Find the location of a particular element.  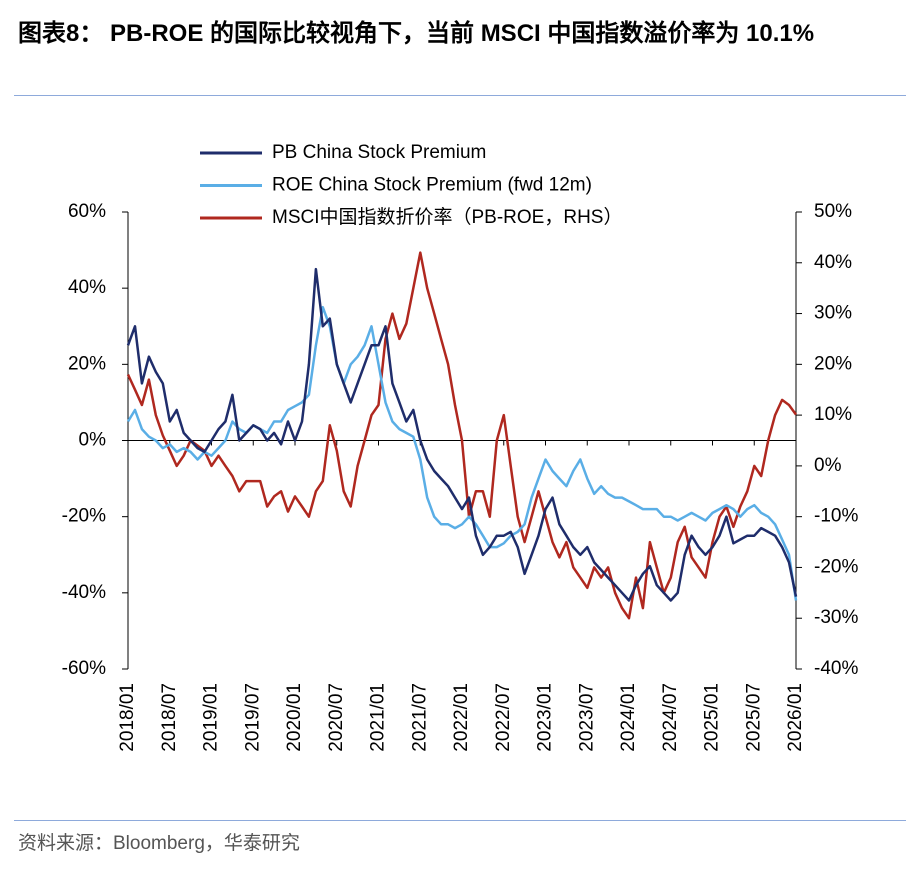

legend-label: MSCI中国指数折价率（PB-ROE，RHS） is located at coordinates (447, 217).